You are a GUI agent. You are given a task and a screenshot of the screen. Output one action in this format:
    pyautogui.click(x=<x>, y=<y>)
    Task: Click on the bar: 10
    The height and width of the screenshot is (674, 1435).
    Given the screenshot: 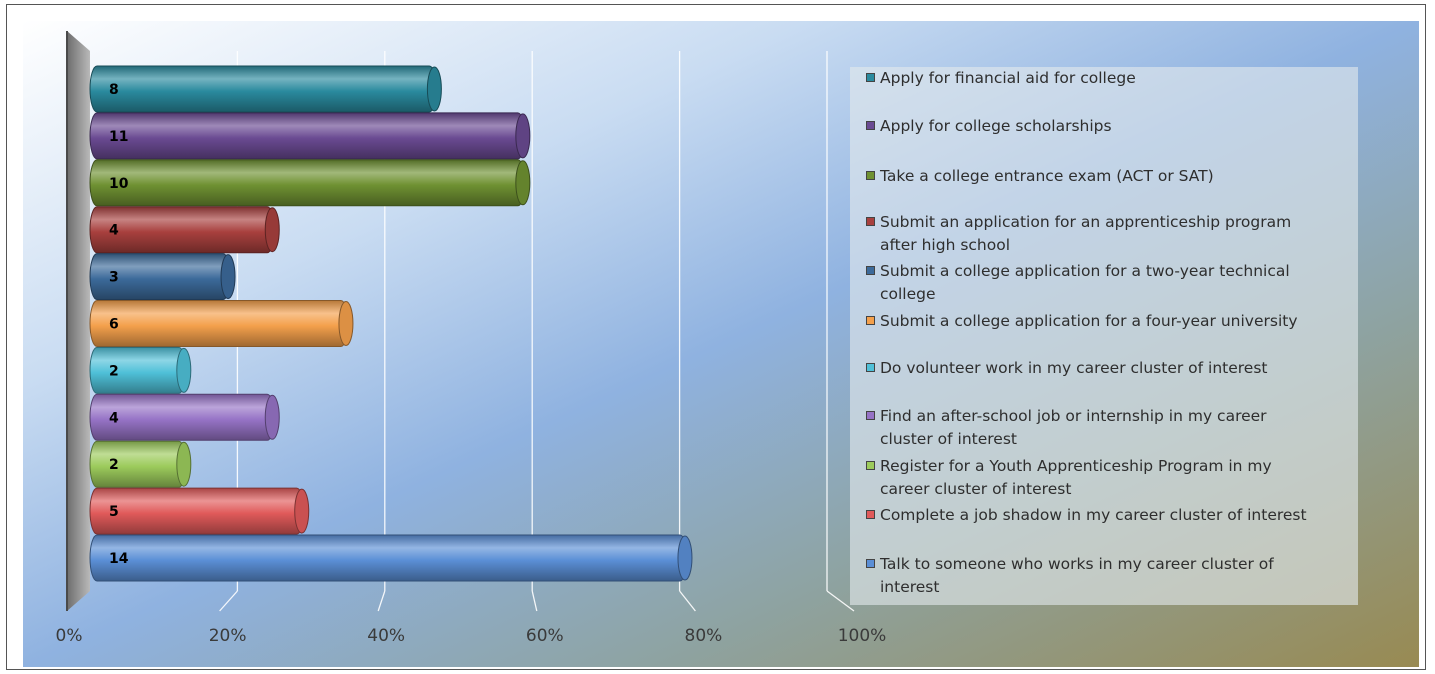 What is the action you would take?
    pyautogui.click(x=310, y=183)
    